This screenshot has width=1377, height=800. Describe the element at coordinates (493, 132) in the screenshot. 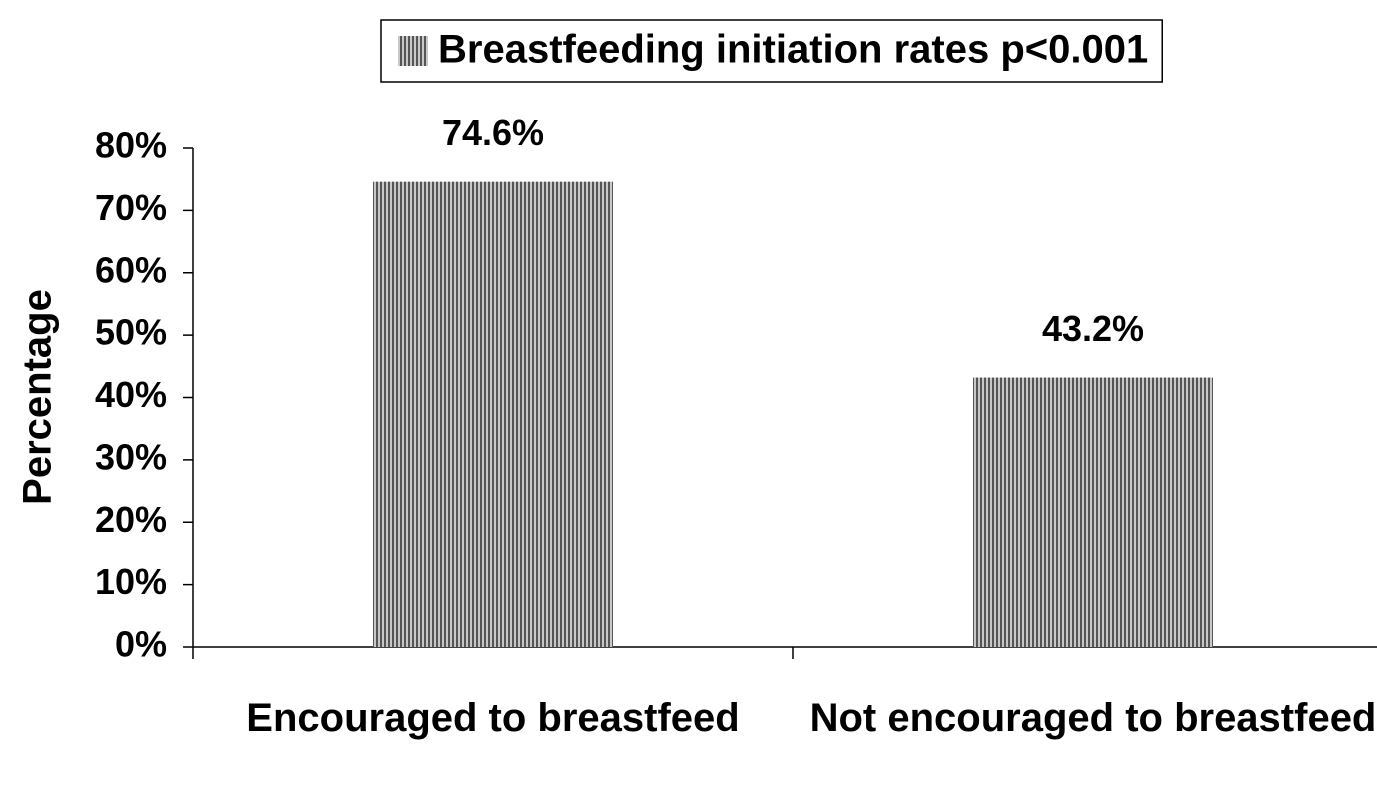

I see `data-label: 74.6%` at that location.